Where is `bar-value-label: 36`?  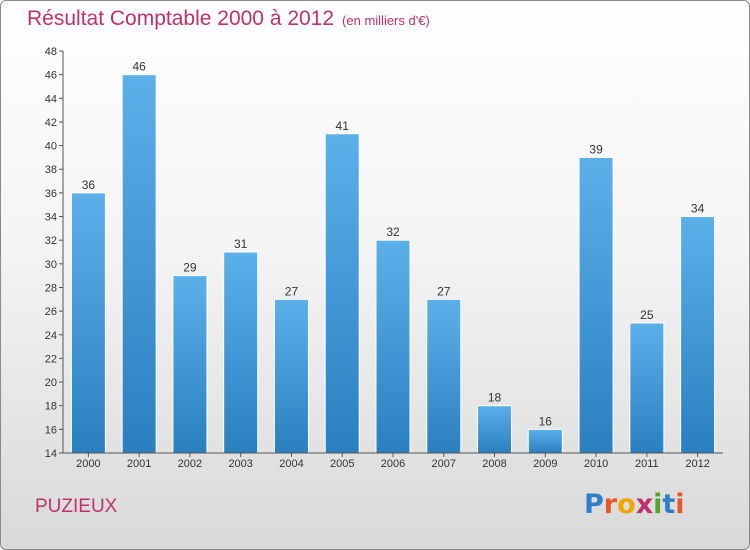
bar-value-label: 36 is located at coordinates (89, 185).